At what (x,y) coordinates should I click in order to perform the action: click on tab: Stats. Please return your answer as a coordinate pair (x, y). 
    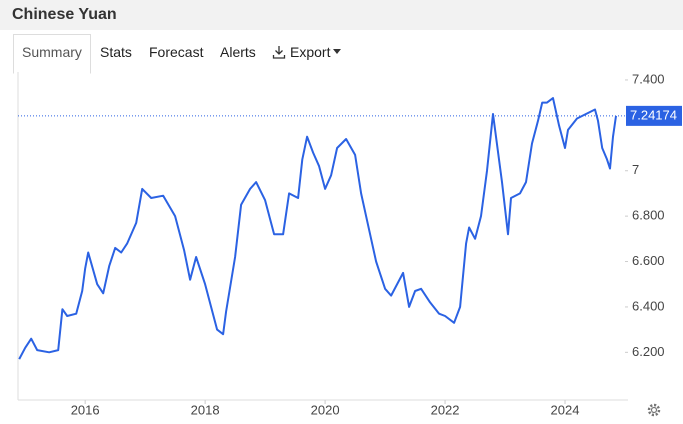
    Looking at the image, I should click on (116, 52).